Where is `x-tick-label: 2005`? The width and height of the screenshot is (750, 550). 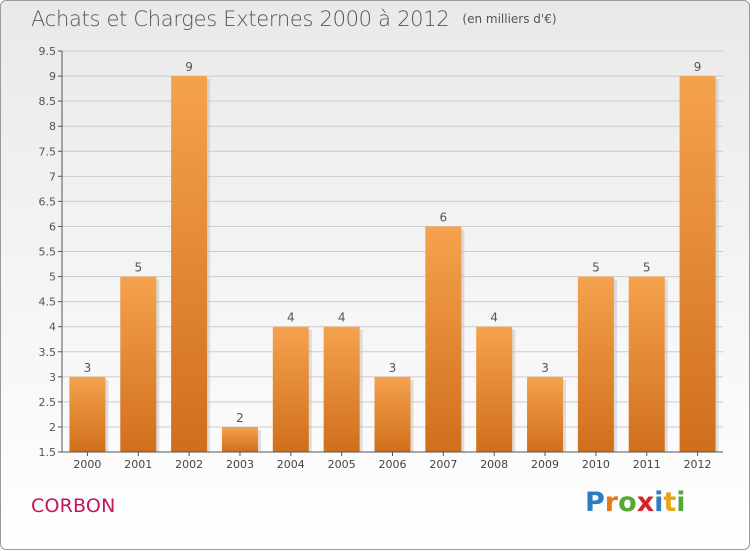 x-tick-label: 2005 is located at coordinates (342, 464).